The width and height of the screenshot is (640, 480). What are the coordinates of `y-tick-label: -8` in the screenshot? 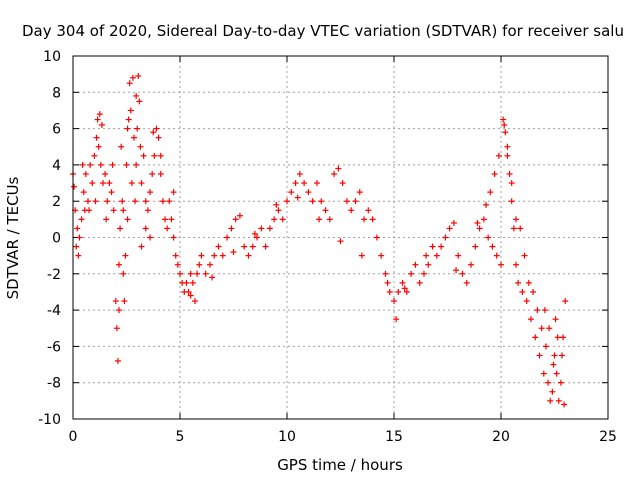 It's located at (54, 384).